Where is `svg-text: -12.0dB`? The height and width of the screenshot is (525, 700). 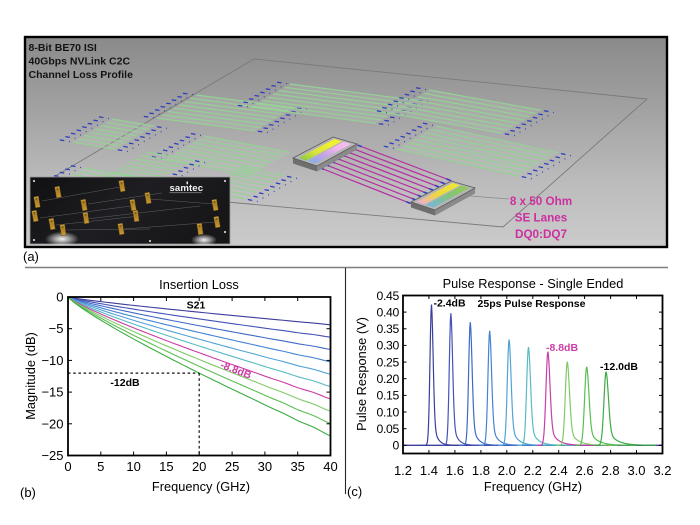 svg-text: -12.0dB is located at coordinates (619, 367).